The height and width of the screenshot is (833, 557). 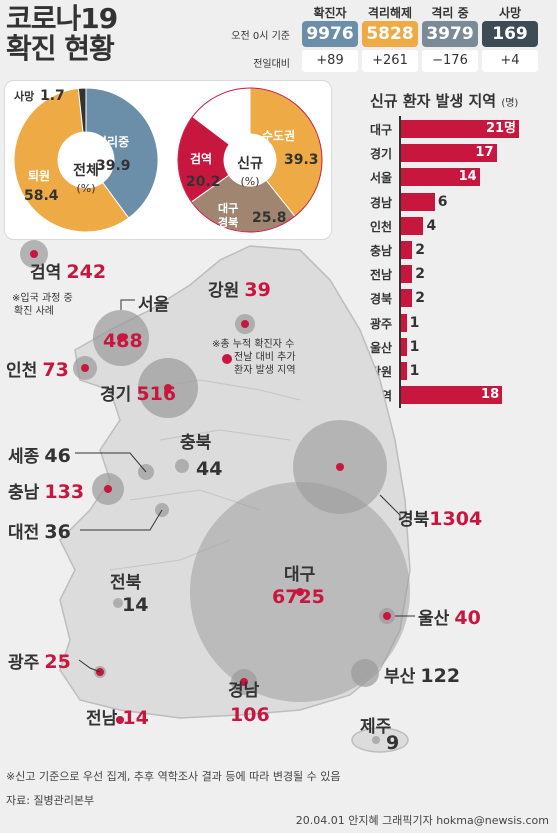 I want to click on stat-value: 9976, so click(x=330, y=34).